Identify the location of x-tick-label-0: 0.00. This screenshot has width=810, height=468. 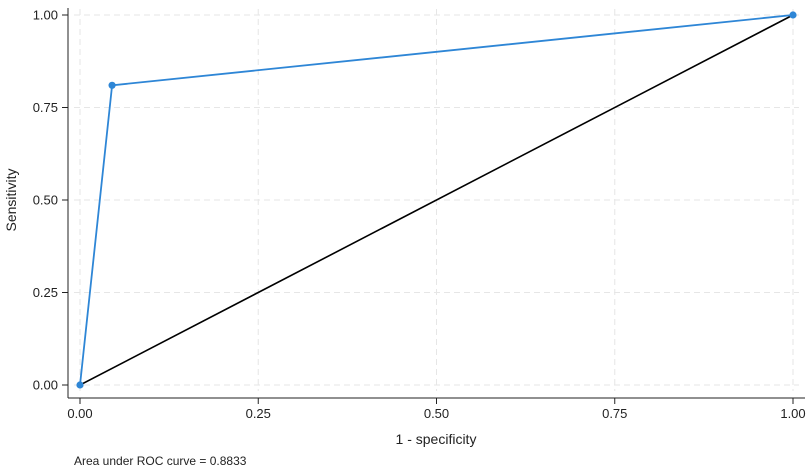
(79, 413).